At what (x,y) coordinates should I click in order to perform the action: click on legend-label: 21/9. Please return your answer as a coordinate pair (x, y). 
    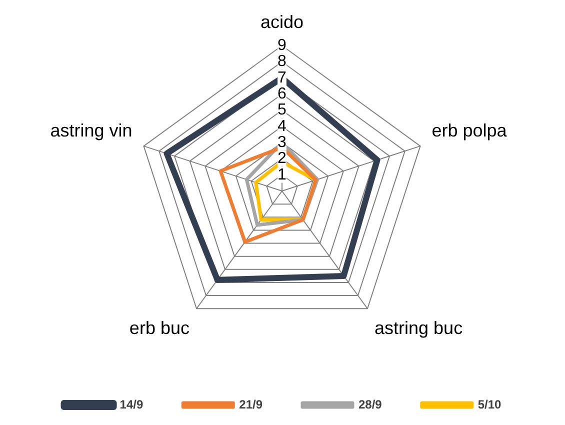
    Looking at the image, I should click on (251, 404).